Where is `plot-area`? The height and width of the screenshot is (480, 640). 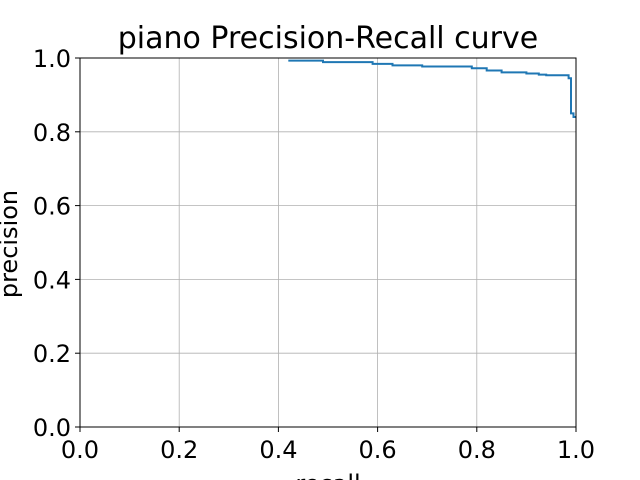 plot-area is located at coordinates (432, 88).